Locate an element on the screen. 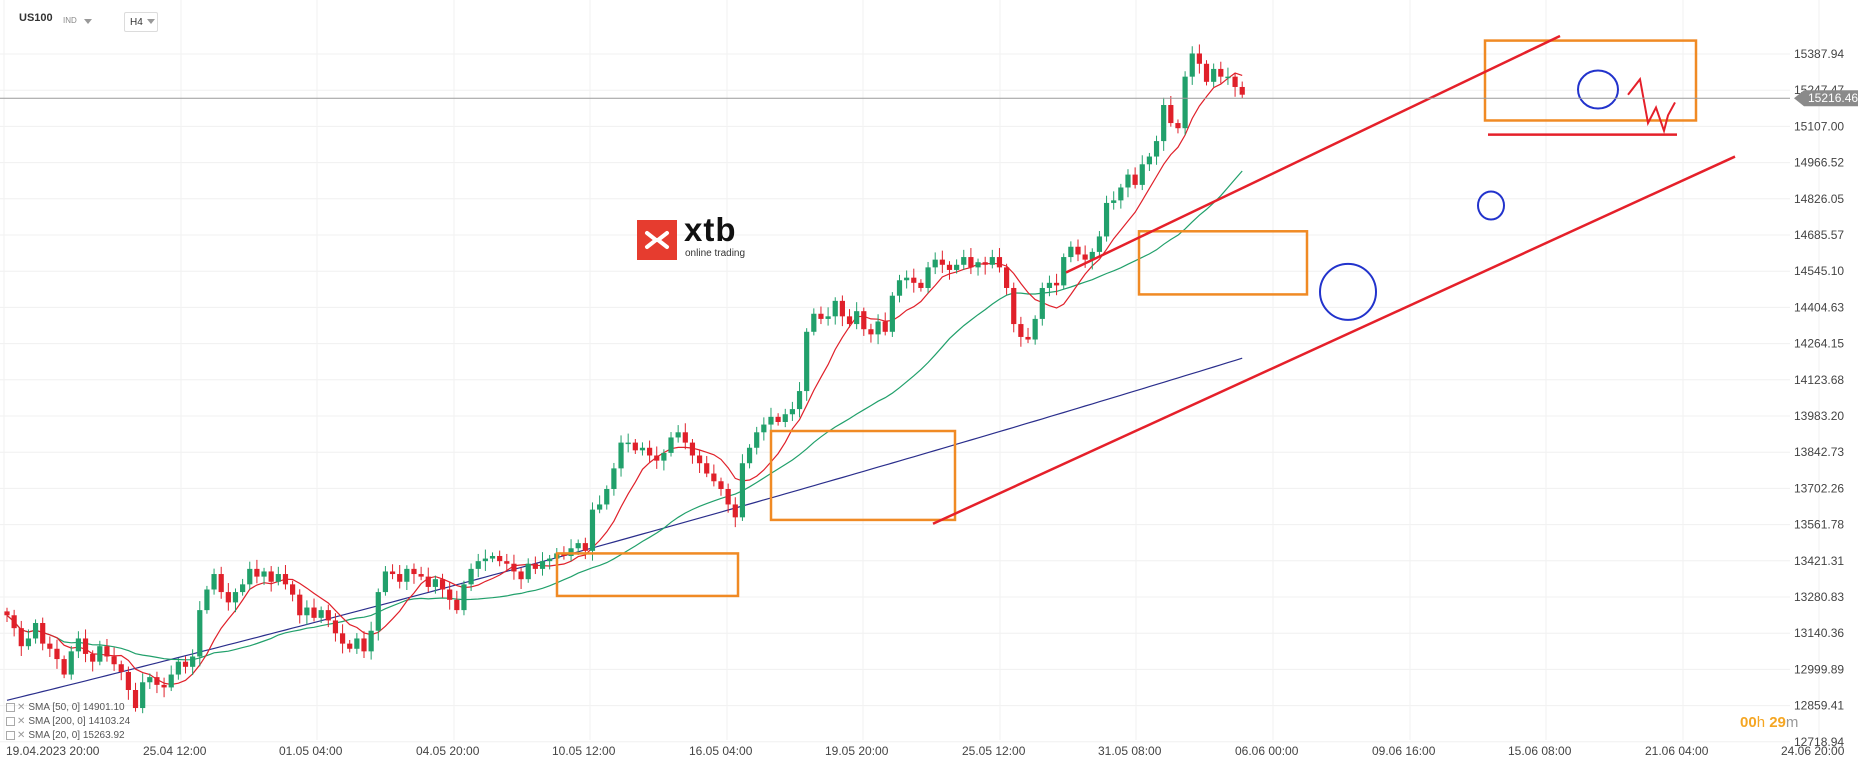  timeframe-dropdown-icon is located at coordinates (151, 21).